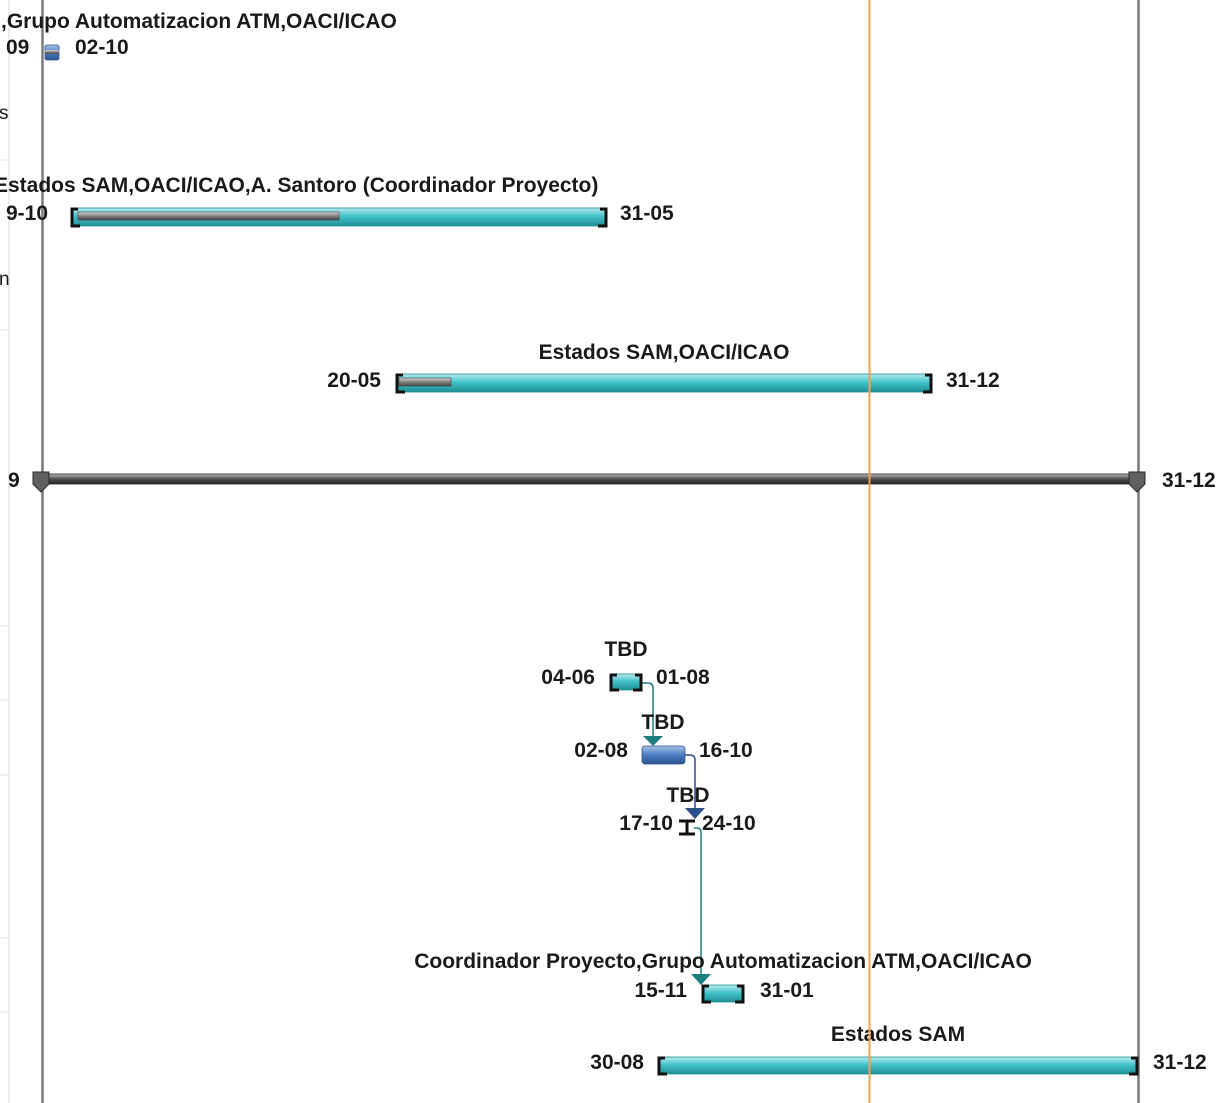  I want to click on left-column: s n, so click(5, 551).